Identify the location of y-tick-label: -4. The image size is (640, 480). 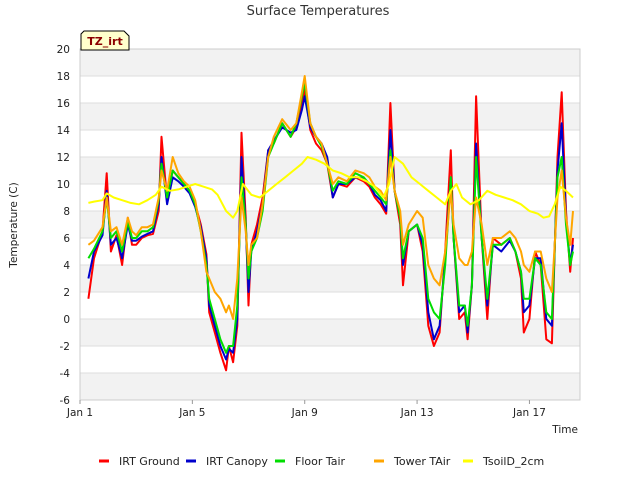
(65, 374).